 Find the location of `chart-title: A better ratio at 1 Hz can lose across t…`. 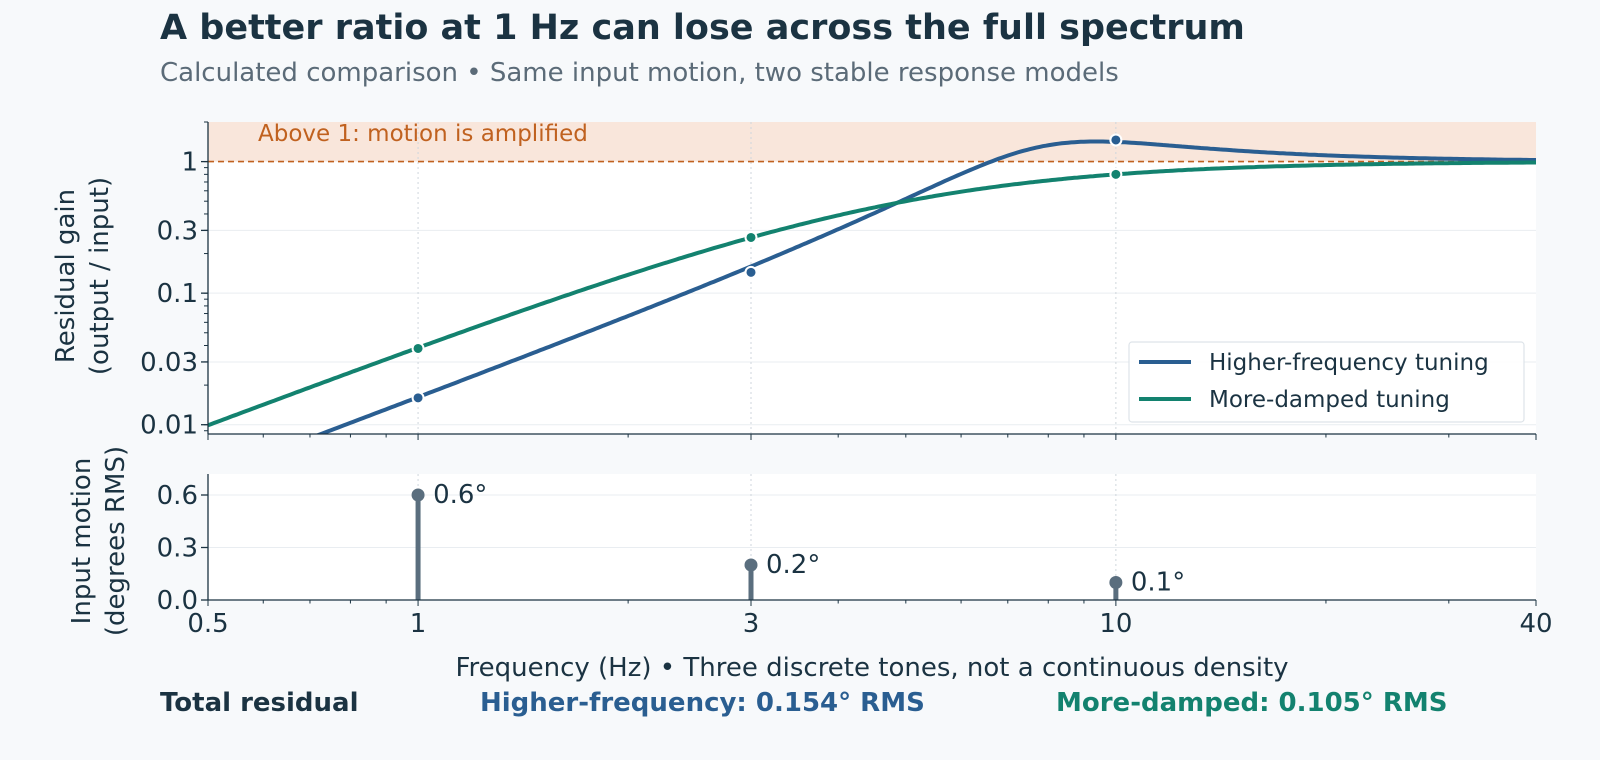

chart-title: A better ratio at 1 Hz can lose across t… is located at coordinates (702, 28).